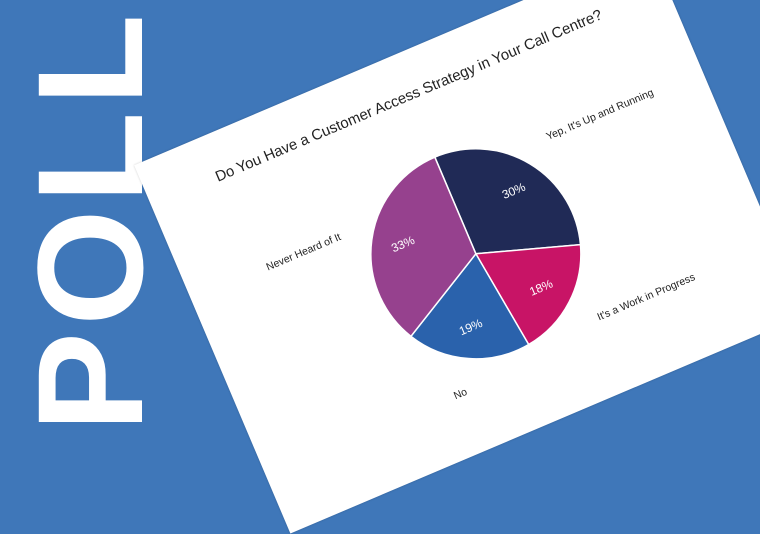 Image resolution: width=760 pixels, height=534 pixels. Describe the element at coordinates (304, 252) in the screenshot. I see `category-label: Never Heard of It` at that location.